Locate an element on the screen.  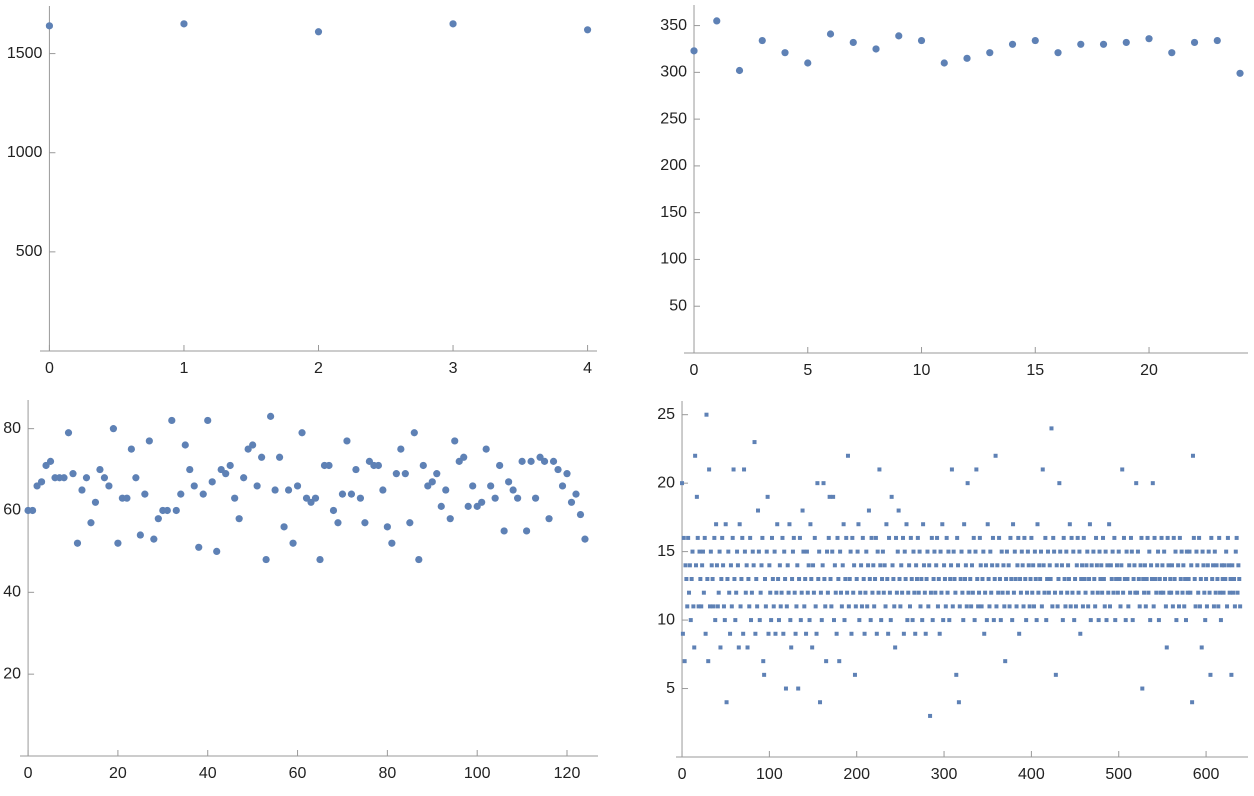
x-tick-label: 20 is located at coordinates (1149, 370).